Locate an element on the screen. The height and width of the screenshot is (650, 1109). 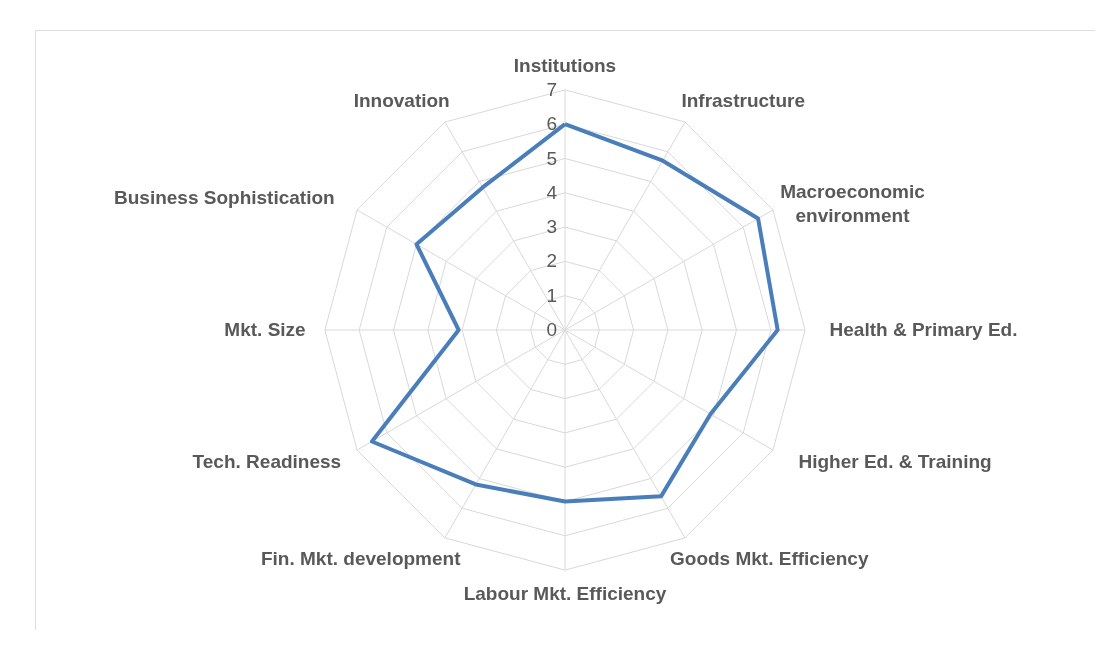
spoke-label: Macroeconomic environment is located at coordinates (853, 203).